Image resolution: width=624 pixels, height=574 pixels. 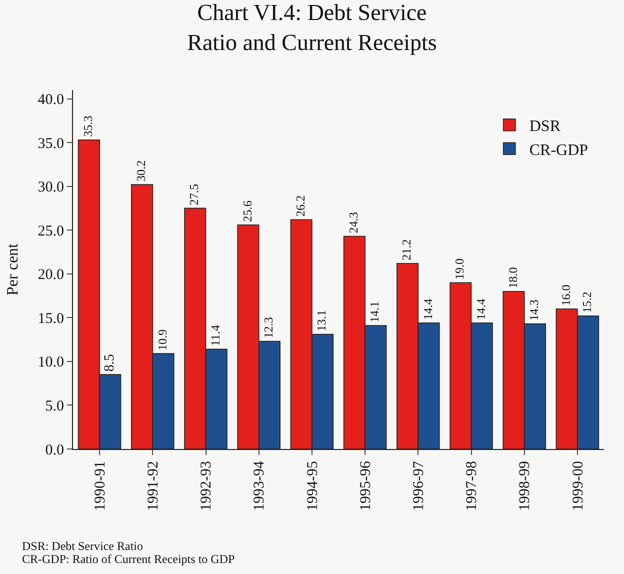 I want to click on y-tick-label: 30.0, so click(x=51, y=188).